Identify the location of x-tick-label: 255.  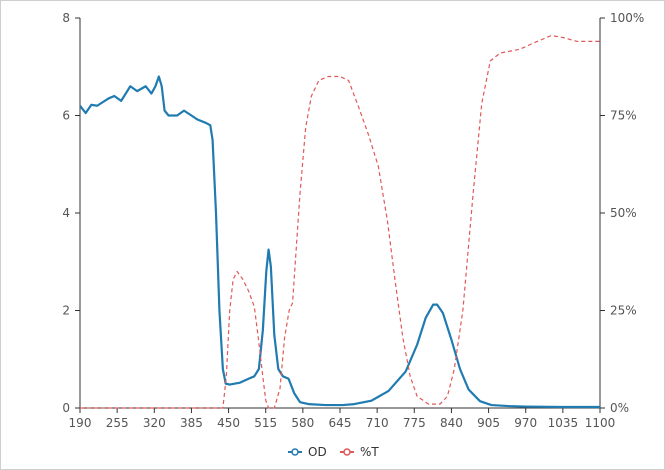
(117, 423).